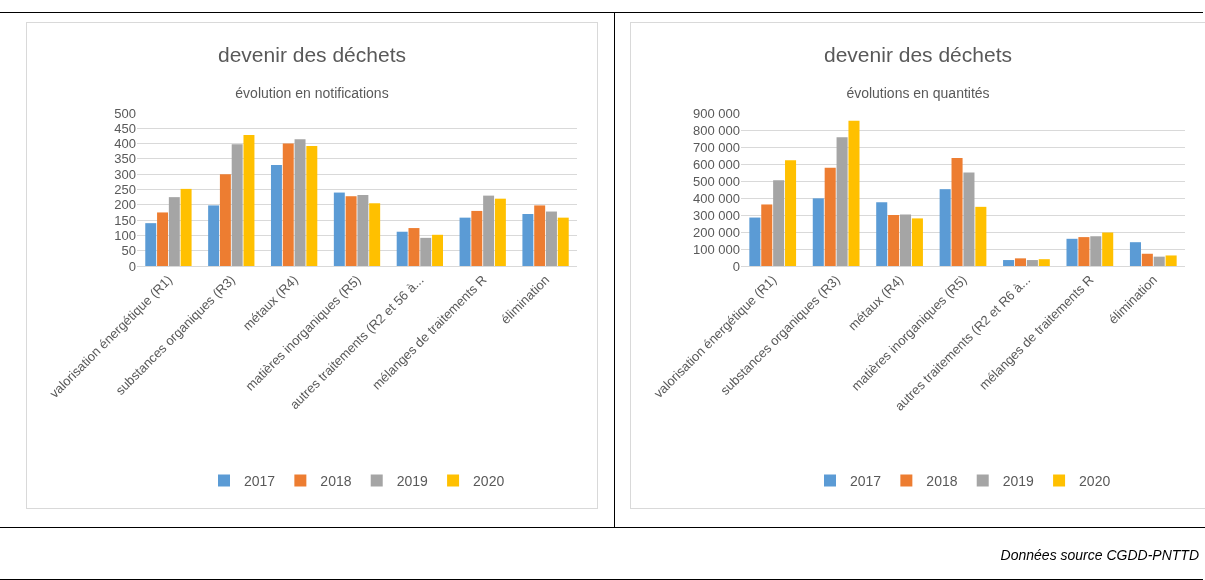  Describe the element at coordinates (716, 113) in the screenshot. I see `y-tick-label: 900 000` at that location.